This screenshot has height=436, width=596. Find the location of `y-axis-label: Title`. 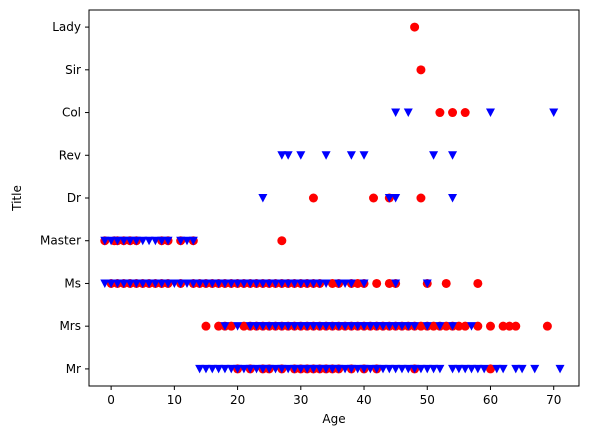

y-axis-label: Title is located at coordinates (17, 198).